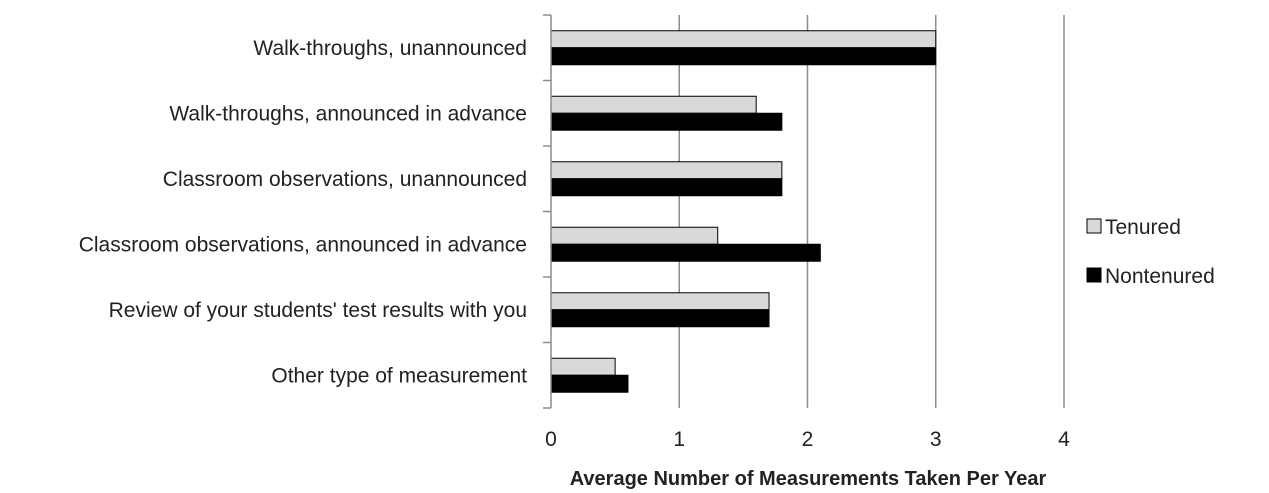  What do you see at coordinates (399, 375) in the screenshot?
I see `category-label: Other type of measurement` at bounding box center [399, 375].